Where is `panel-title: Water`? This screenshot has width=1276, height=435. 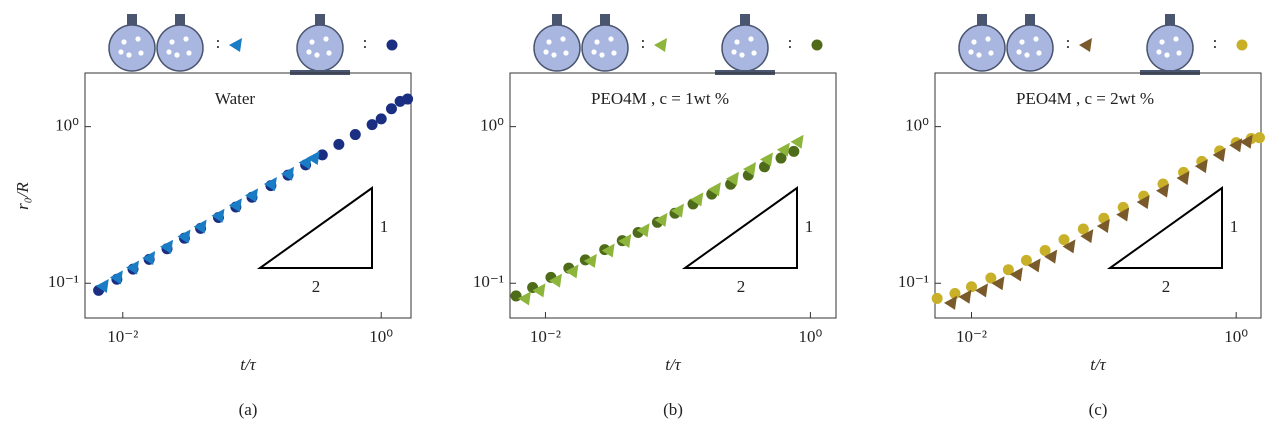
panel-title: Water is located at coordinates (235, 98).